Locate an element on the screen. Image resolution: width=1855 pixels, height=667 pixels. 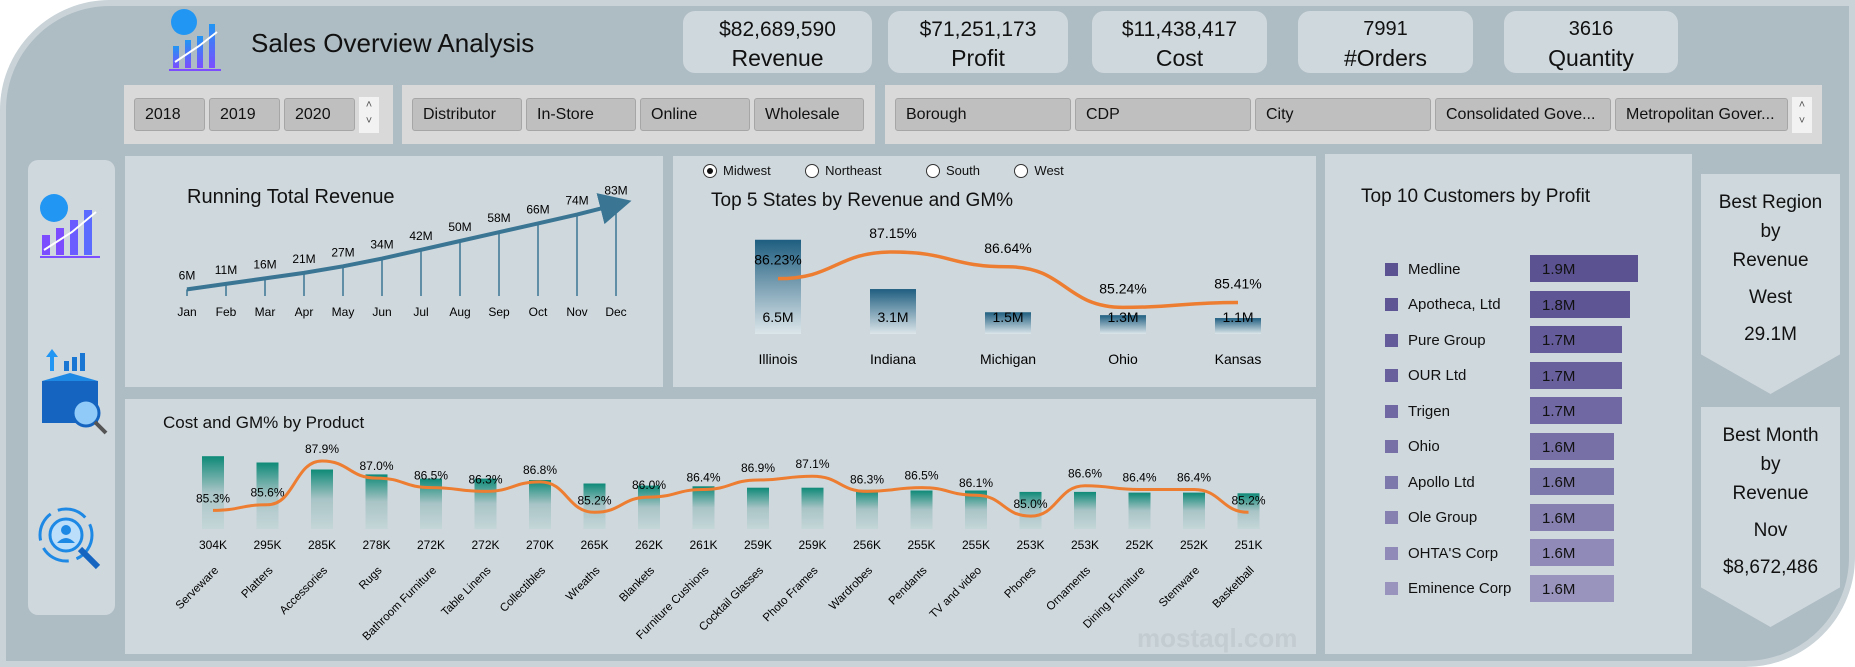
x-tick-label: Jan is located at coordinates (186, 312).